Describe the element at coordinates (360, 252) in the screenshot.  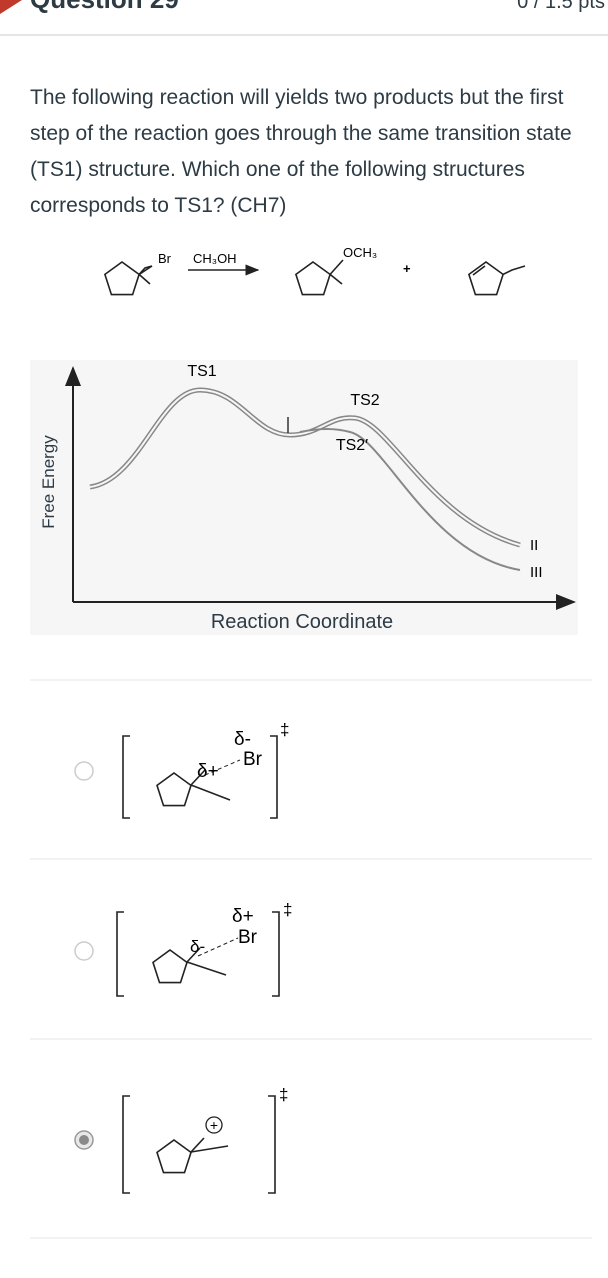
I see `product-group: OCH₃` at that location.